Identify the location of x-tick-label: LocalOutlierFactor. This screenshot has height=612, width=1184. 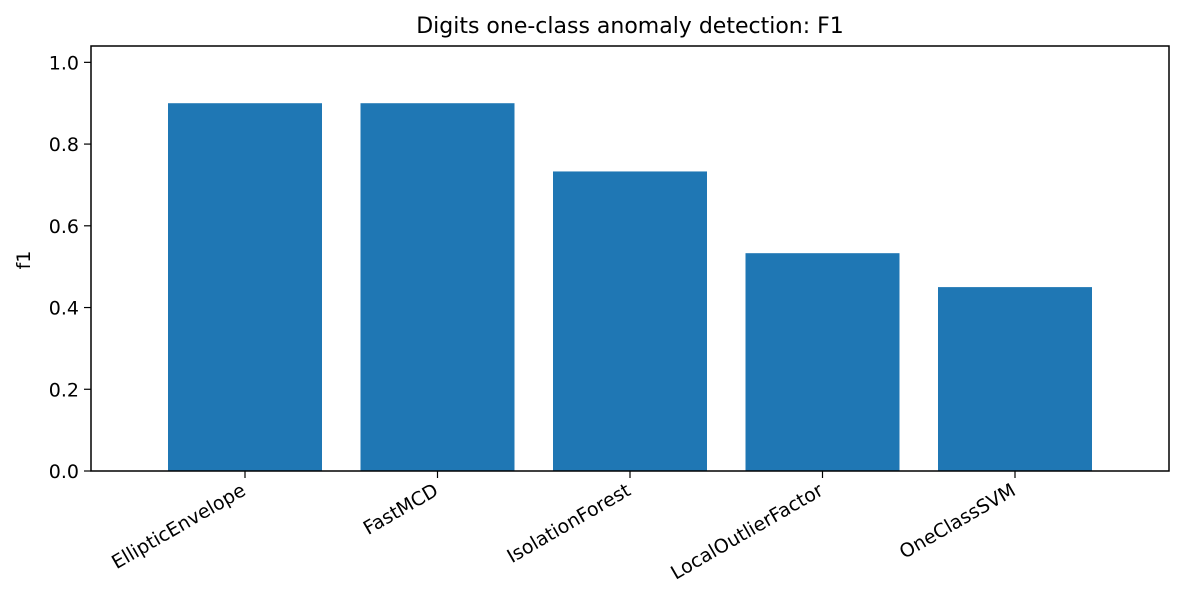
(747, 531).